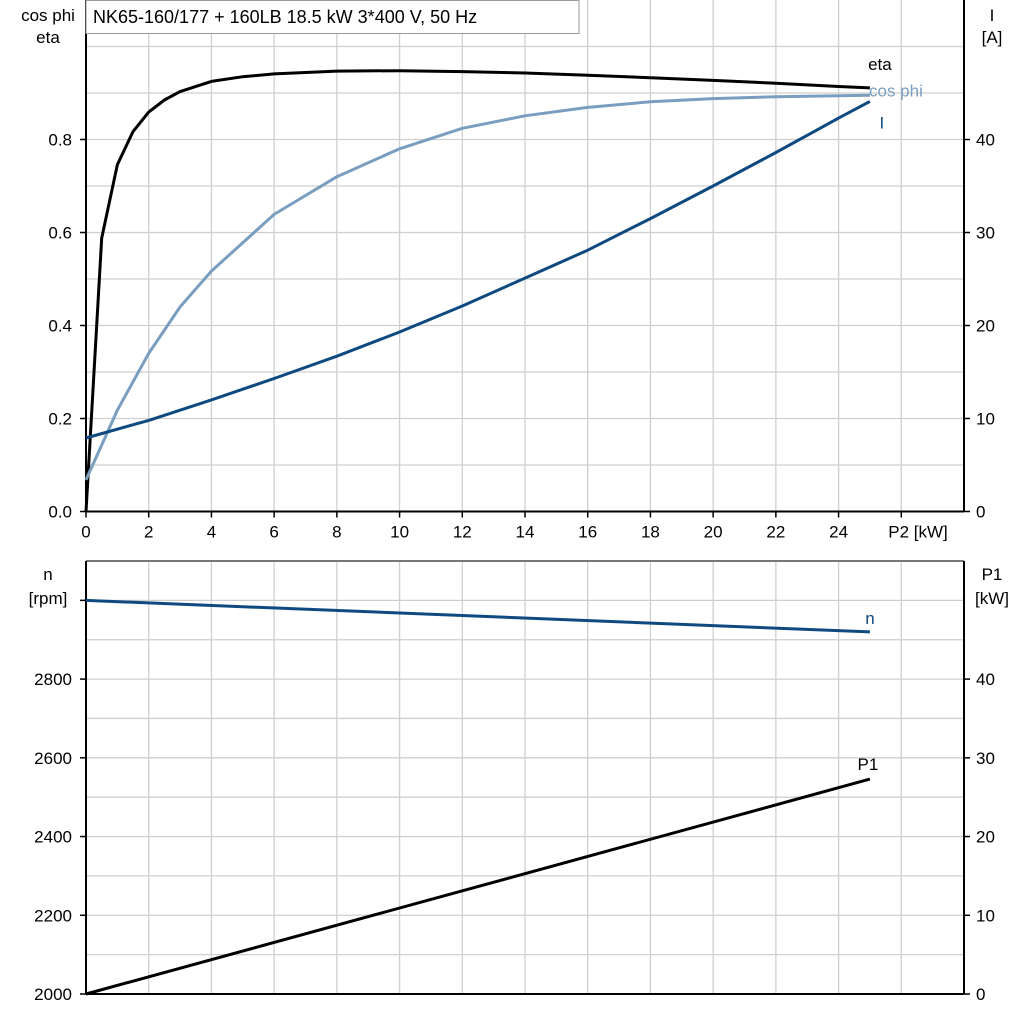 This screenshot has width=1024, height=1024. What do you see at coordinates (399, 532) in the screenshot?
I see `x-tick-label: 10` at bounding box center [399, 532].